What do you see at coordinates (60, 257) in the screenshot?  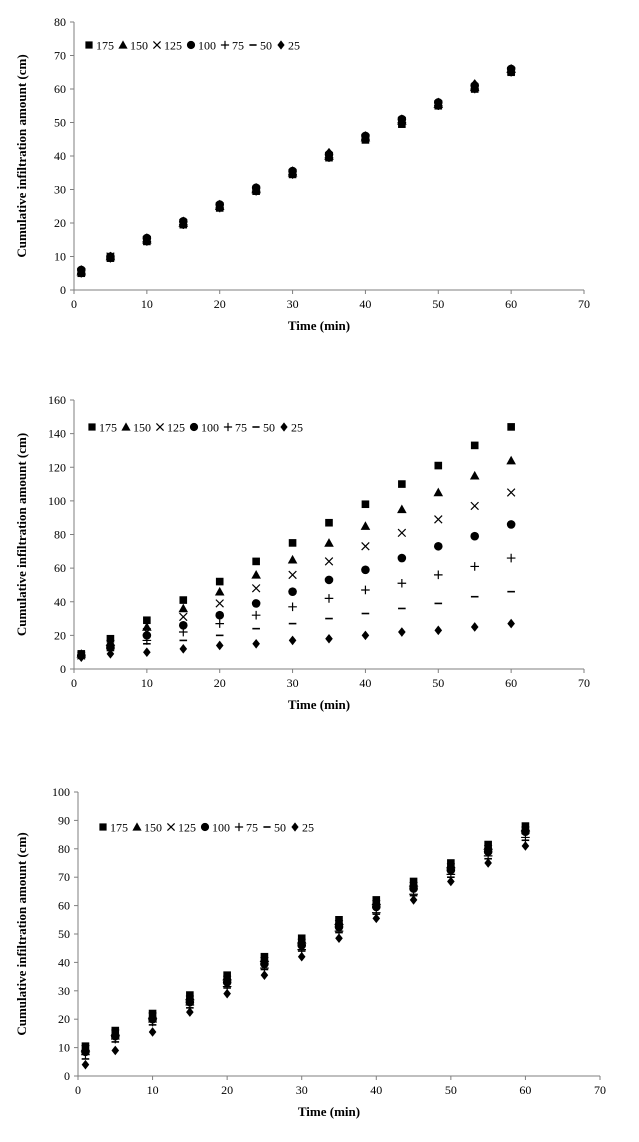 I see `y-tick-label: 10` at bounding box center [60, 257].